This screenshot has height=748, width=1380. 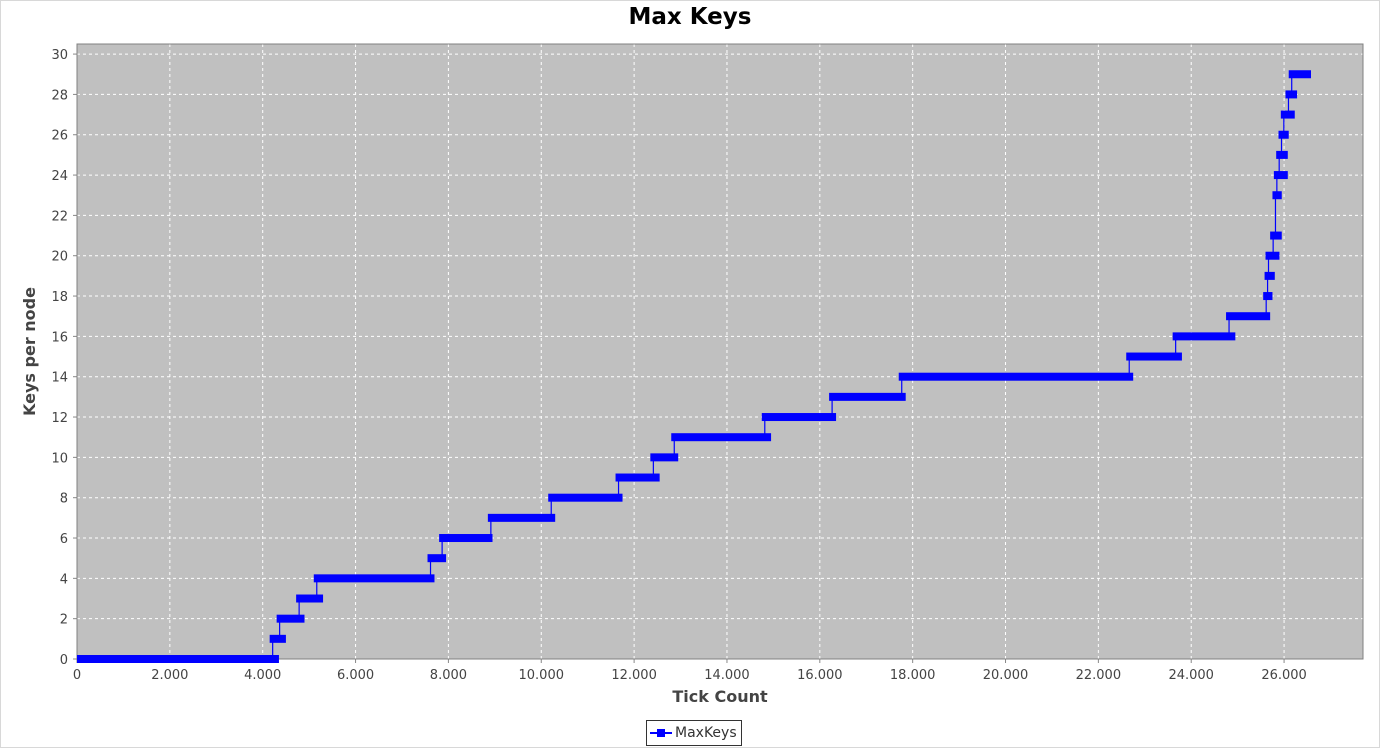 What do you see at coordinates (913, 675) in the screenshot?
I see `x-tick-label: 18.000` at bounding box center [913, 675].